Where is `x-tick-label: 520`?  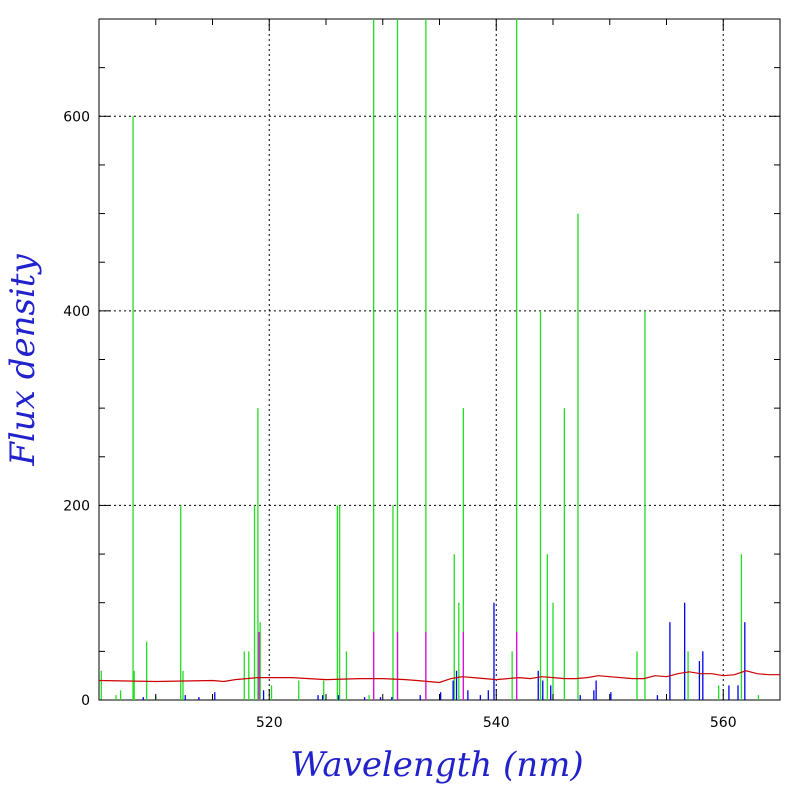
x-tick-label: 520 is located at coordinates (269, 723).